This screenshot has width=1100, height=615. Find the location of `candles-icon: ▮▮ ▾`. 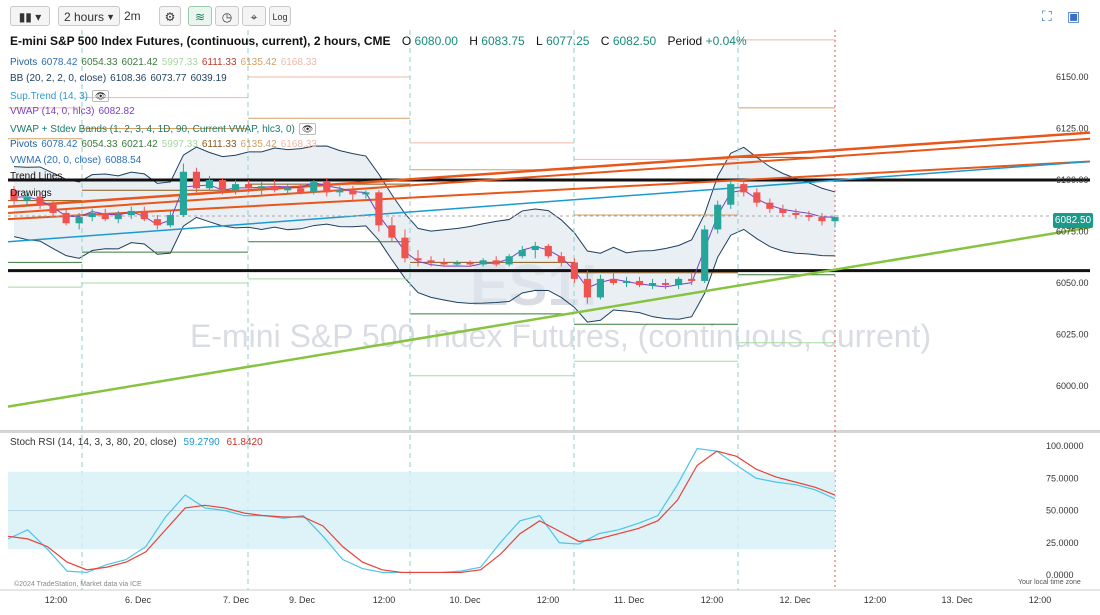

candles-icon: ▮▮ ▾ is located at coordinates (30, 17).